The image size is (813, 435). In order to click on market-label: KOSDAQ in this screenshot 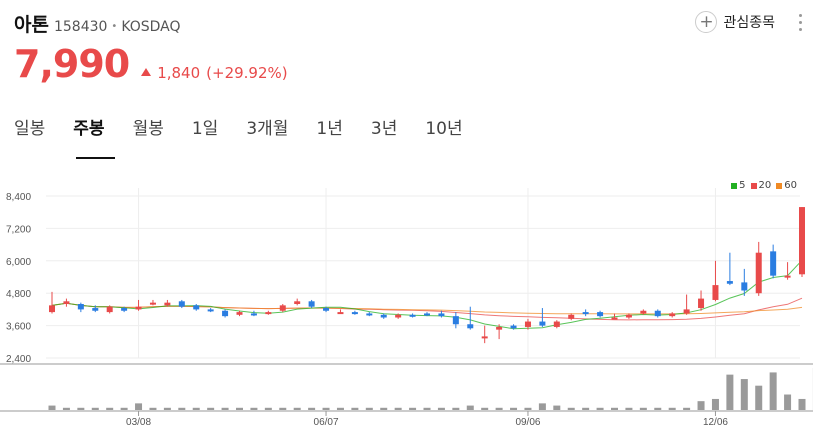, I will do `click(151, 27)`.